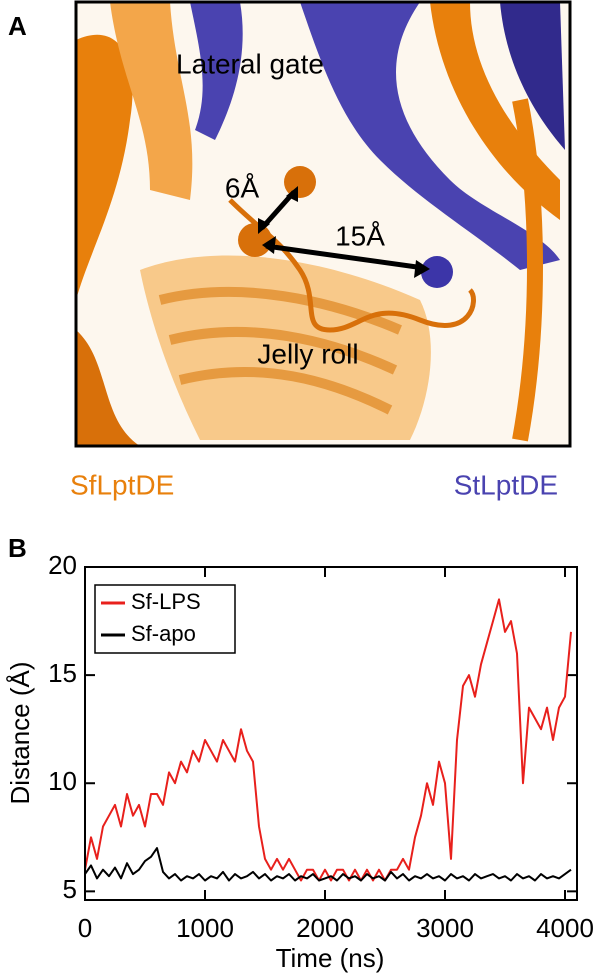 This screenshot has width=600, height=975. I want to click on legend-box, so click(165, 619).